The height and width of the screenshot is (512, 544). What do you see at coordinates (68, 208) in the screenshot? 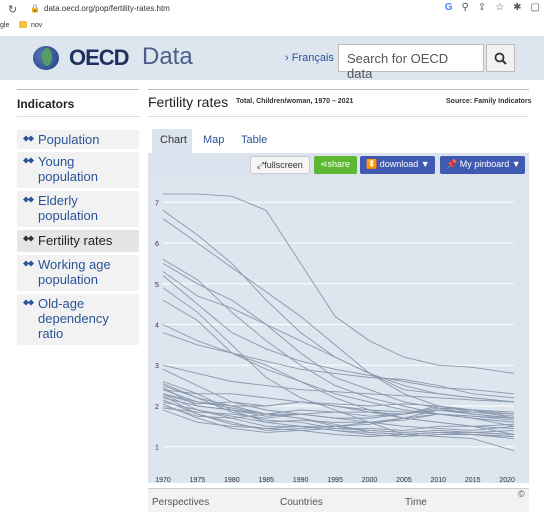
I see `sidebar-item-label: Elderly population` at bounding box center [68, 208].